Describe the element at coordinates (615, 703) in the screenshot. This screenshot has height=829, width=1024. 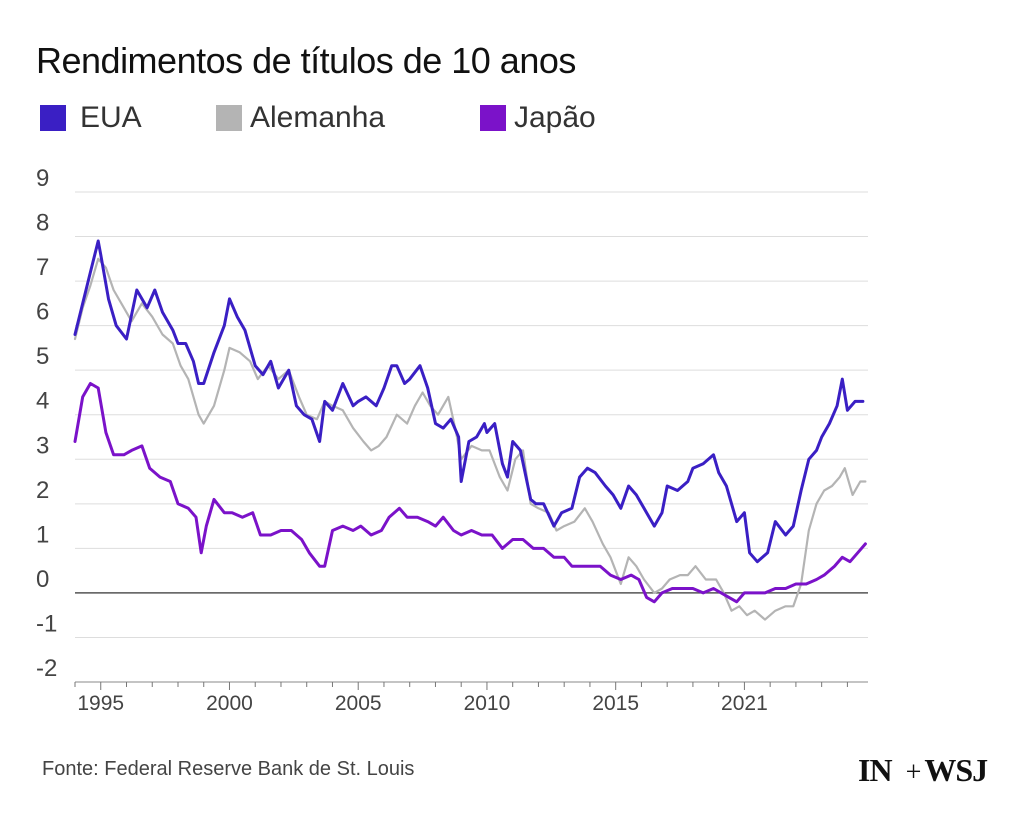
I see `x-tick-label: 2015` at that location.